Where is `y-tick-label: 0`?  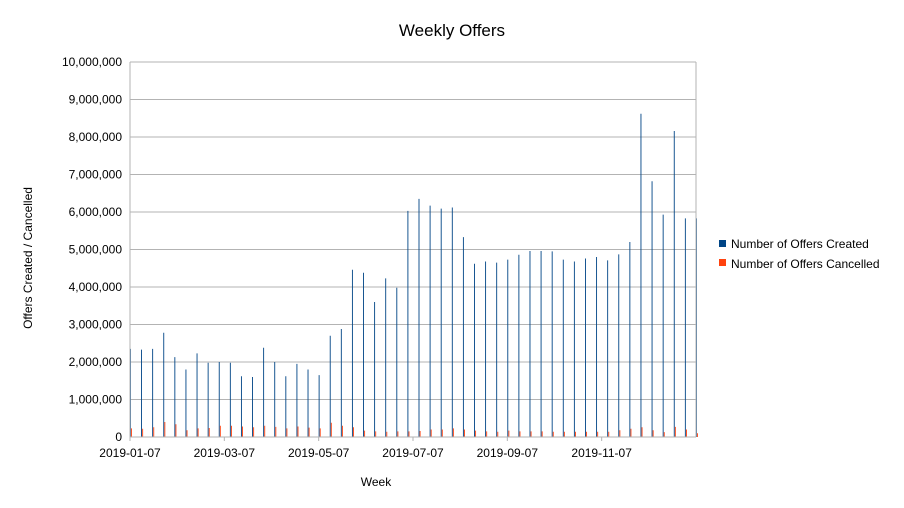 y-tick-label: 0 is located at coordinates (118, 437).